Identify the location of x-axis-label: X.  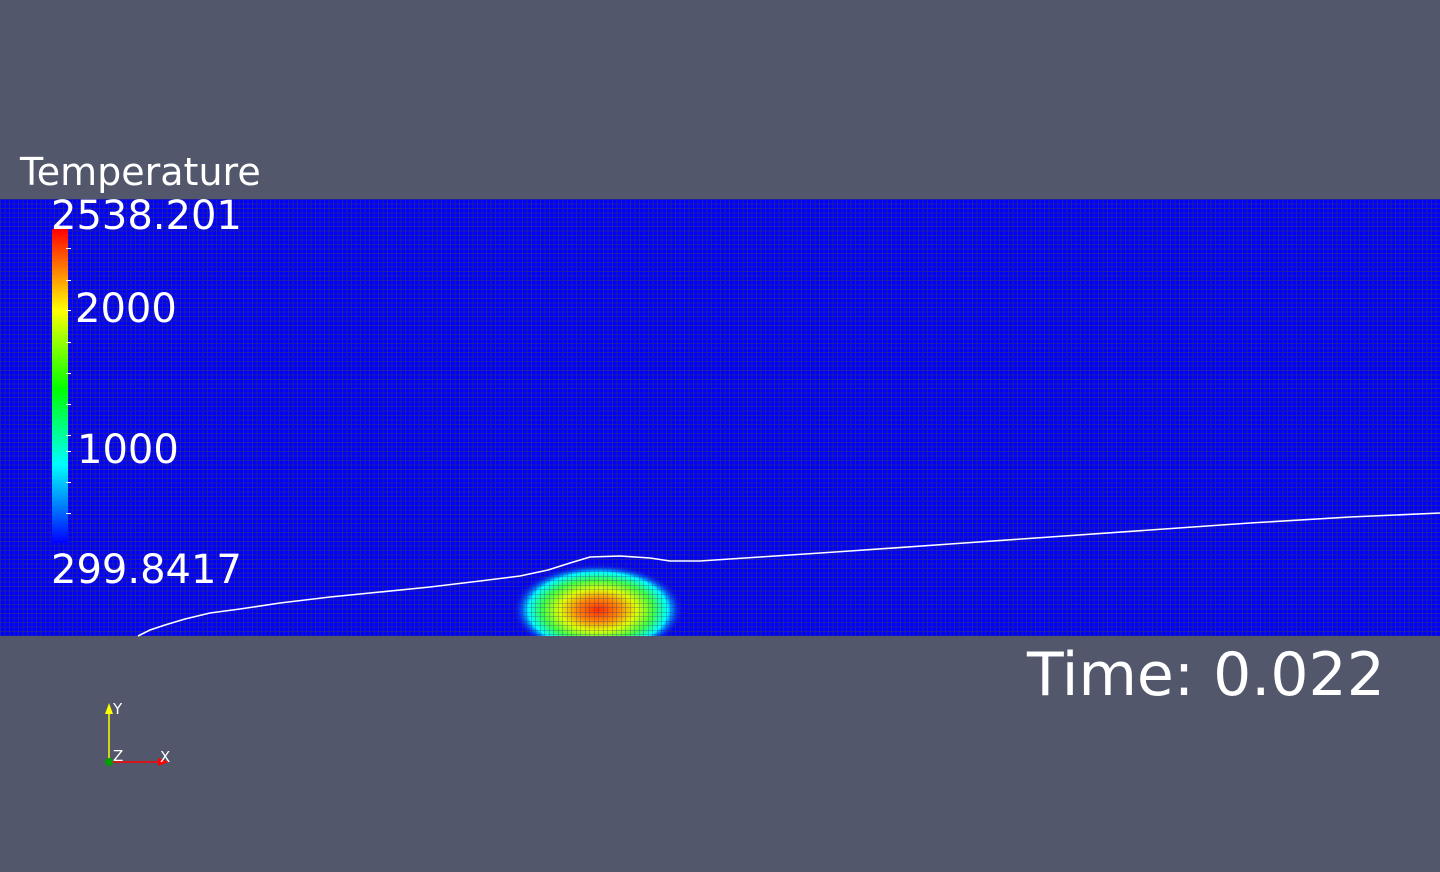
(165, 757).